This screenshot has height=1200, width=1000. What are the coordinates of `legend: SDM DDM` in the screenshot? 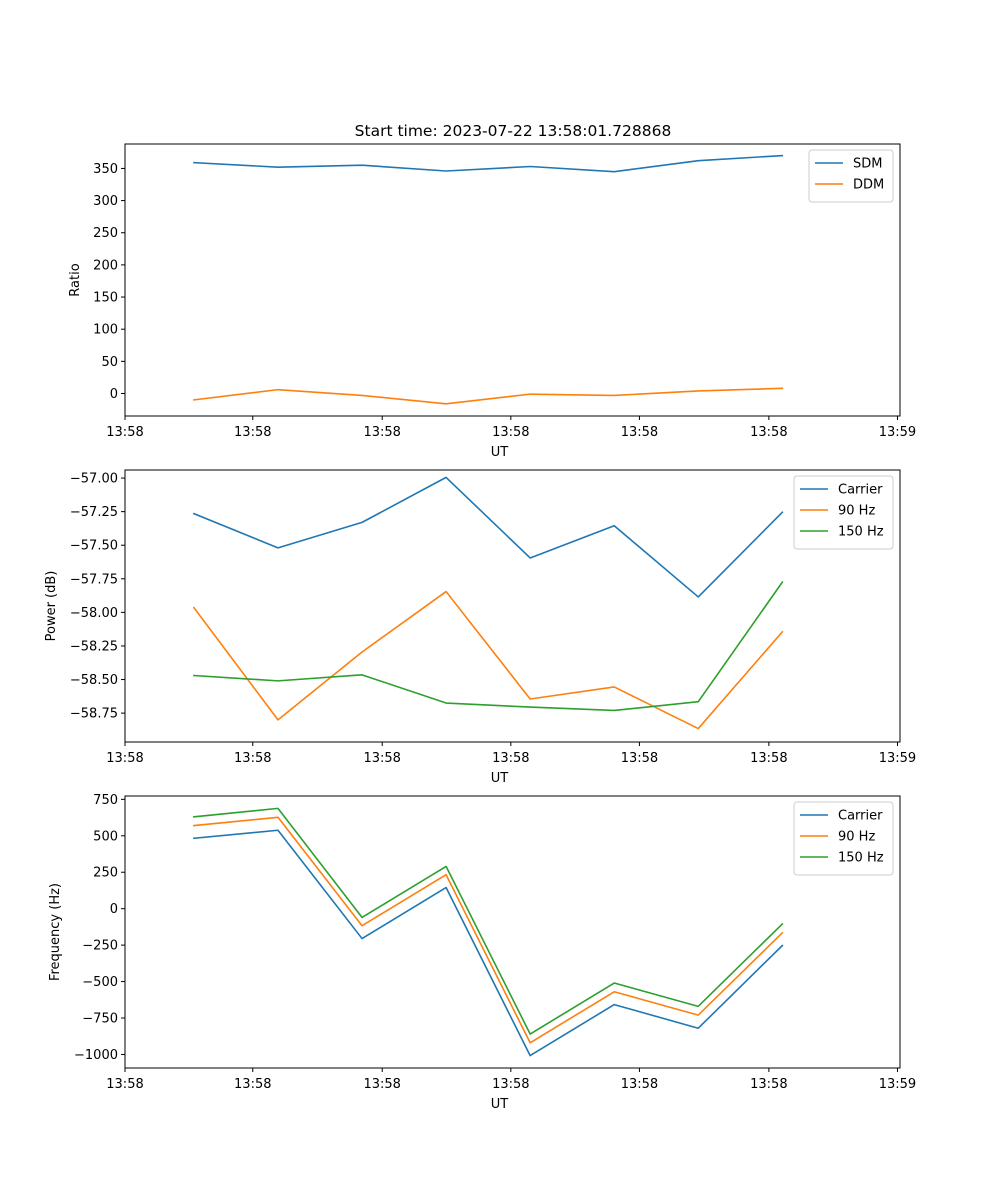 It's located at (851, 176).